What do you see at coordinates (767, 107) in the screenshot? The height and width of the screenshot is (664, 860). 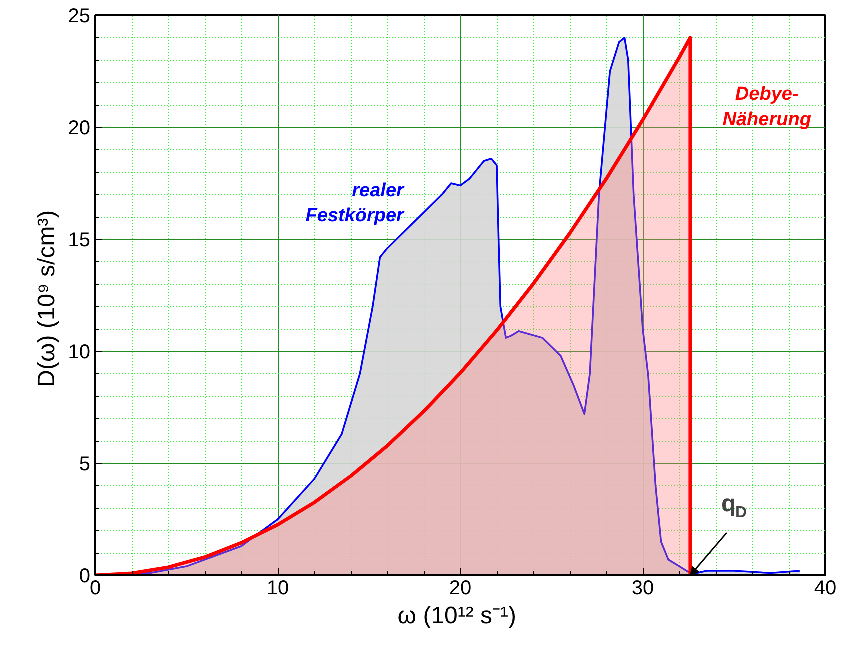 I see `series-label: Debye-Näherung` at bounding box center [767, 107].